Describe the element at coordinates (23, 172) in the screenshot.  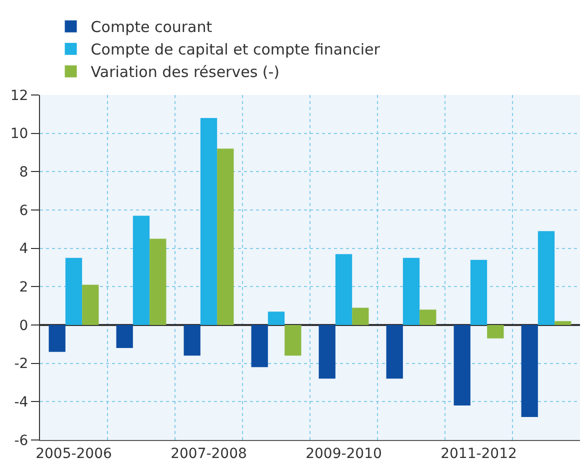
I see `y-tick-label: 8` at that location.